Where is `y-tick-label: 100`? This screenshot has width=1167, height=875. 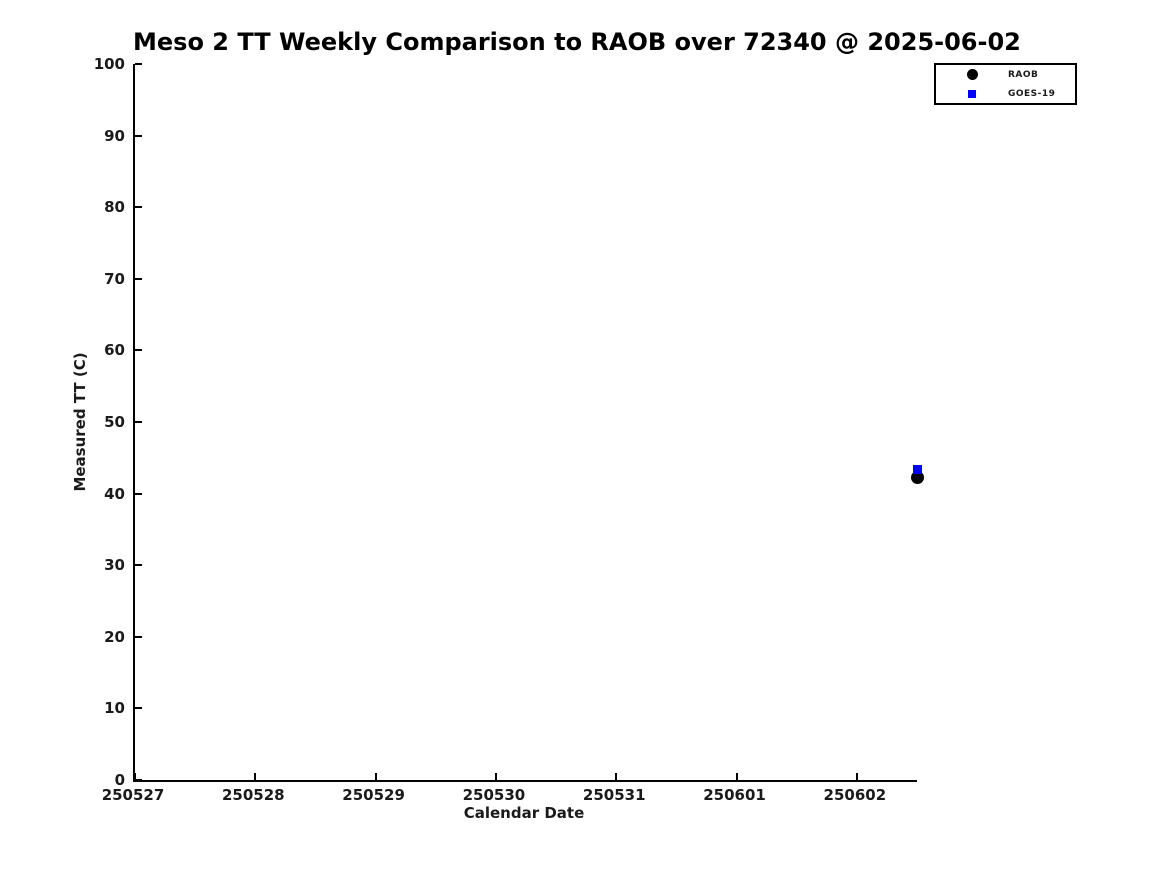
y-tick-label: 100 is located at coordinates (109, 64).